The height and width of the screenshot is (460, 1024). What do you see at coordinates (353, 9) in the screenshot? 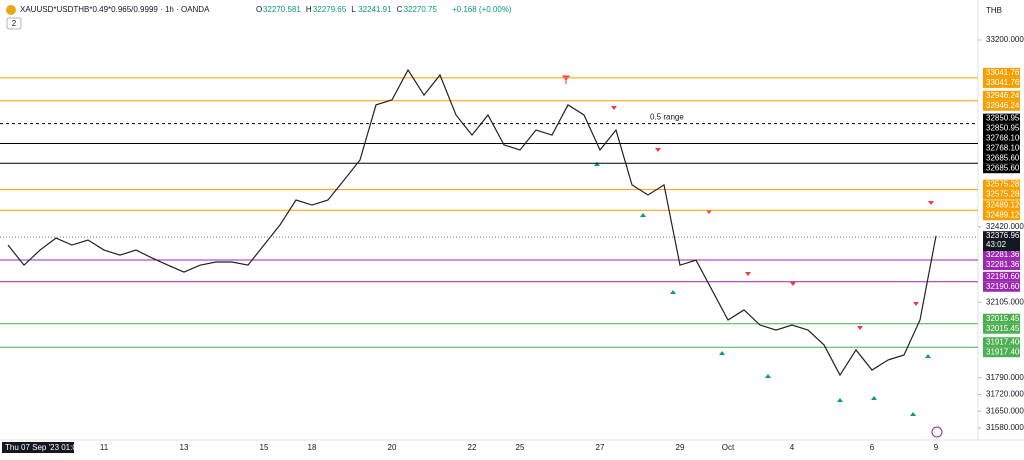
I see `ohlc-label: L` at bounding box center [353, 9].